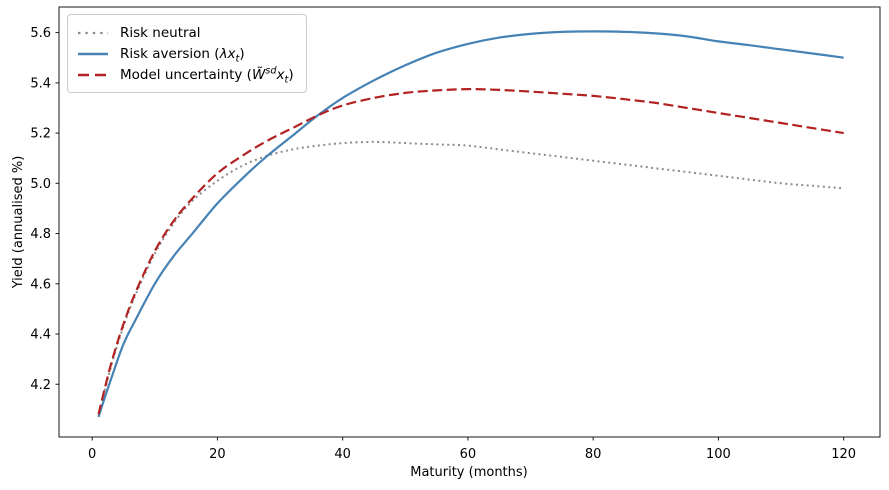 Image resolution: width=889 pixels, height=490 pixels. What do you see at coordinates (40, 134) in the screenshot?
I see `y-tick-label: 5.2` at bounding box center [40, 134].